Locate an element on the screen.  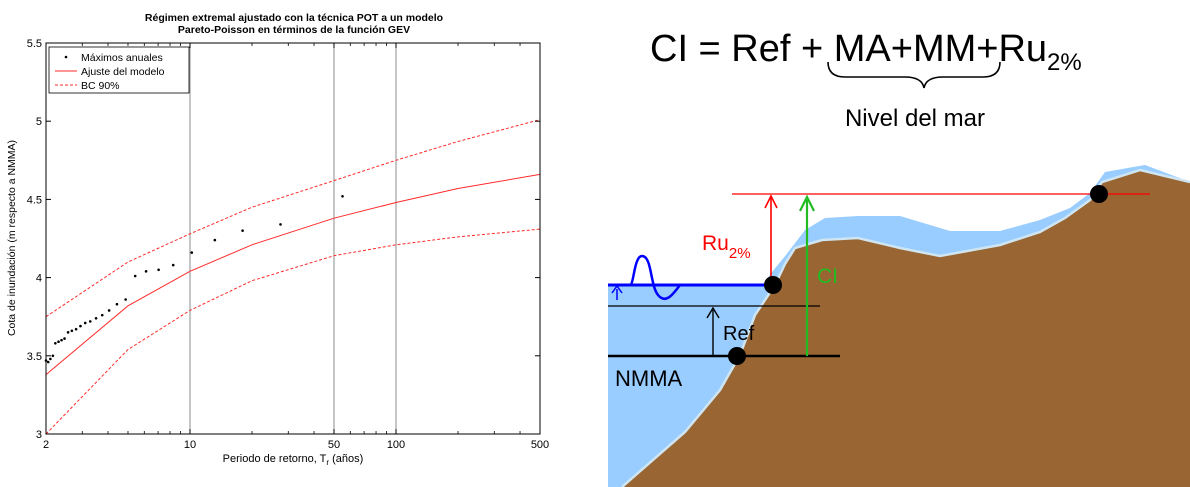
ci-arrow-head is located at coordinates (807, 203).